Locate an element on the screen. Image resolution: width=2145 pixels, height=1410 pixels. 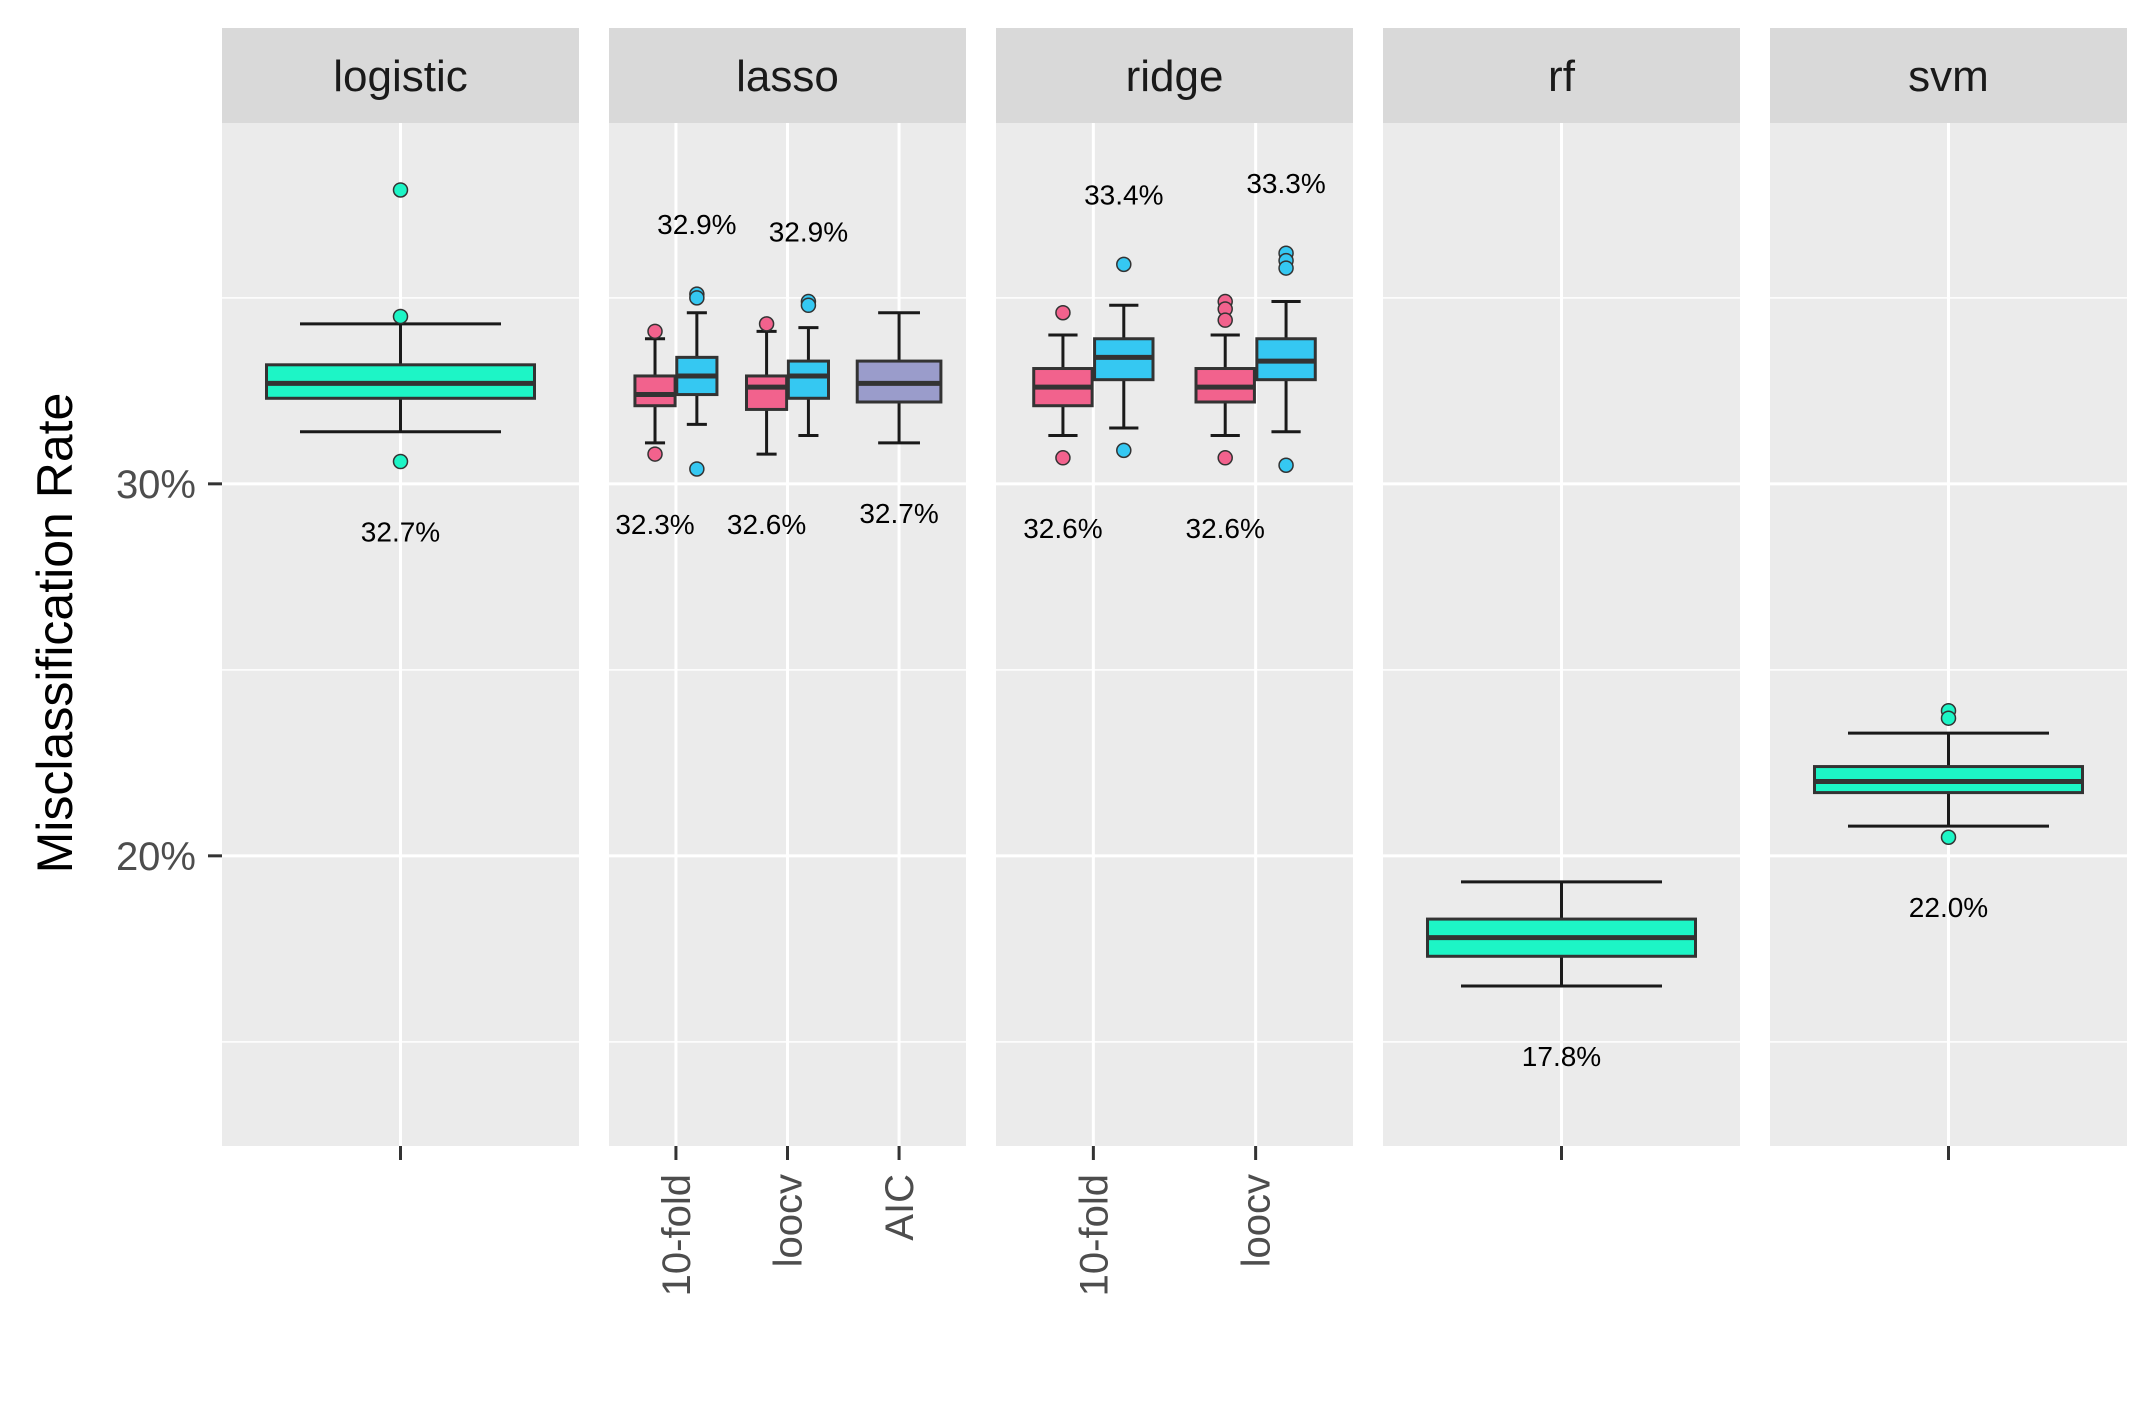
strip-logistic is located at coordinates (400, 75).